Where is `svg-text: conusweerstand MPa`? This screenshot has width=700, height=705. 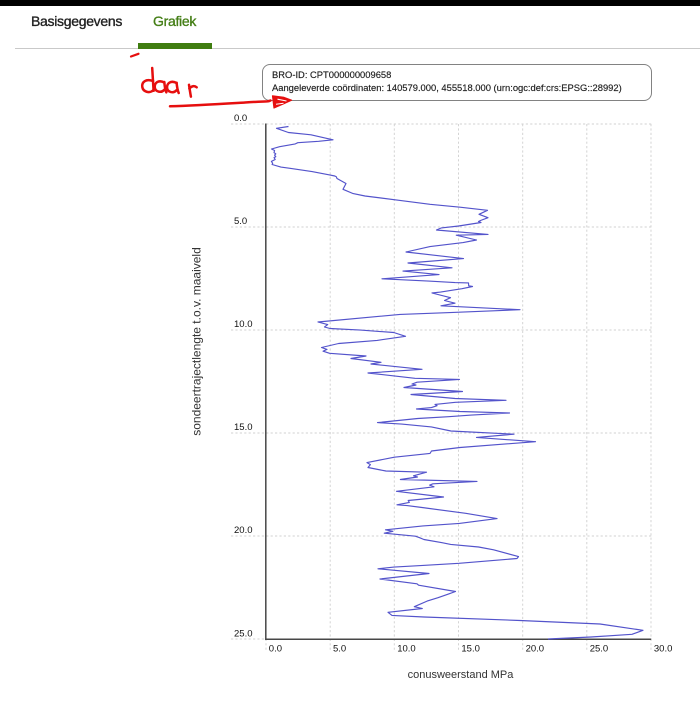
svg-text: conusweerstand MPa is located at coordinates (461, 675).